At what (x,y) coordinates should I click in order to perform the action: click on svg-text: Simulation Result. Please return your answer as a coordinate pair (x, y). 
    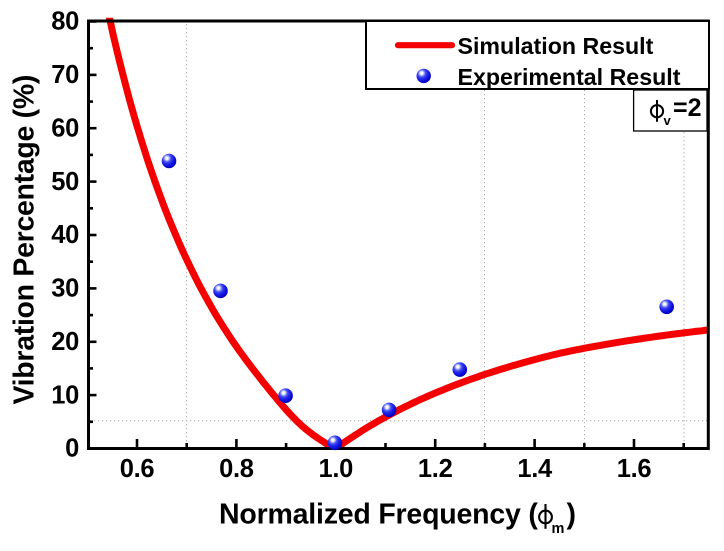
    Looking at the image, I should click on (556, 46).